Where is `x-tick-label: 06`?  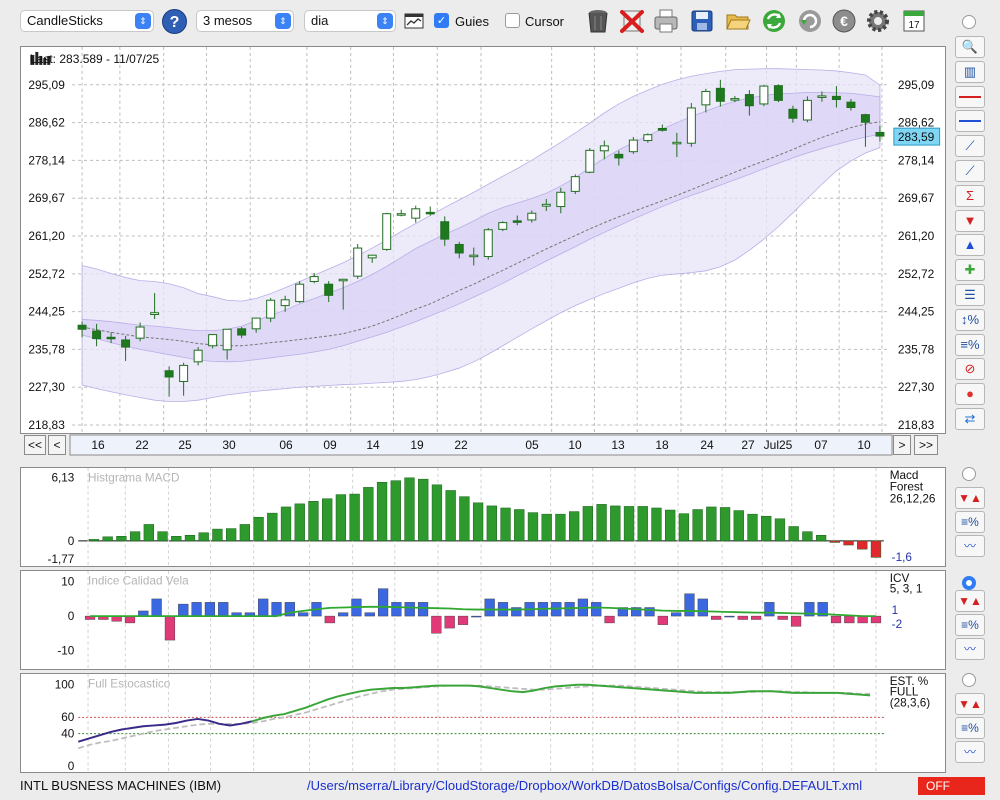 x-tick-label: 06 is located at coordinates (286, 445).